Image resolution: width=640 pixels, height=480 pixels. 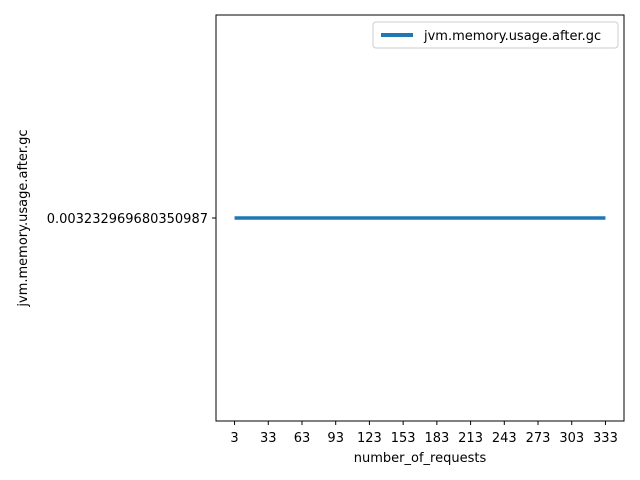 What do you see at coordinates (470, 438) in the screenshot?
I see `x-tick-label: 213` at bounding box center [470, 438].